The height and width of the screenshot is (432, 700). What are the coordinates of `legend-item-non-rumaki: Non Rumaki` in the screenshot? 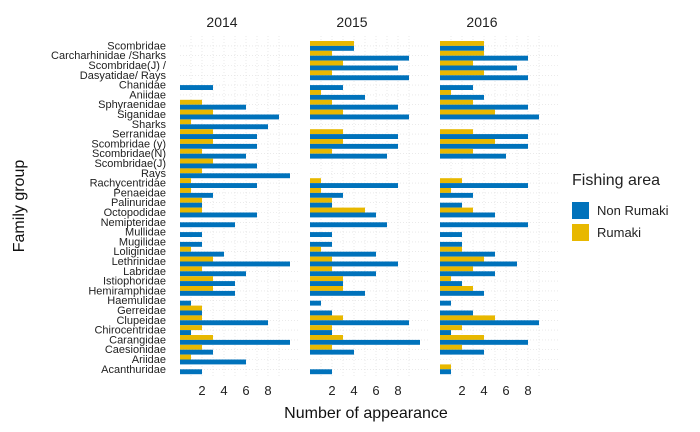 It's located at (634, 210).